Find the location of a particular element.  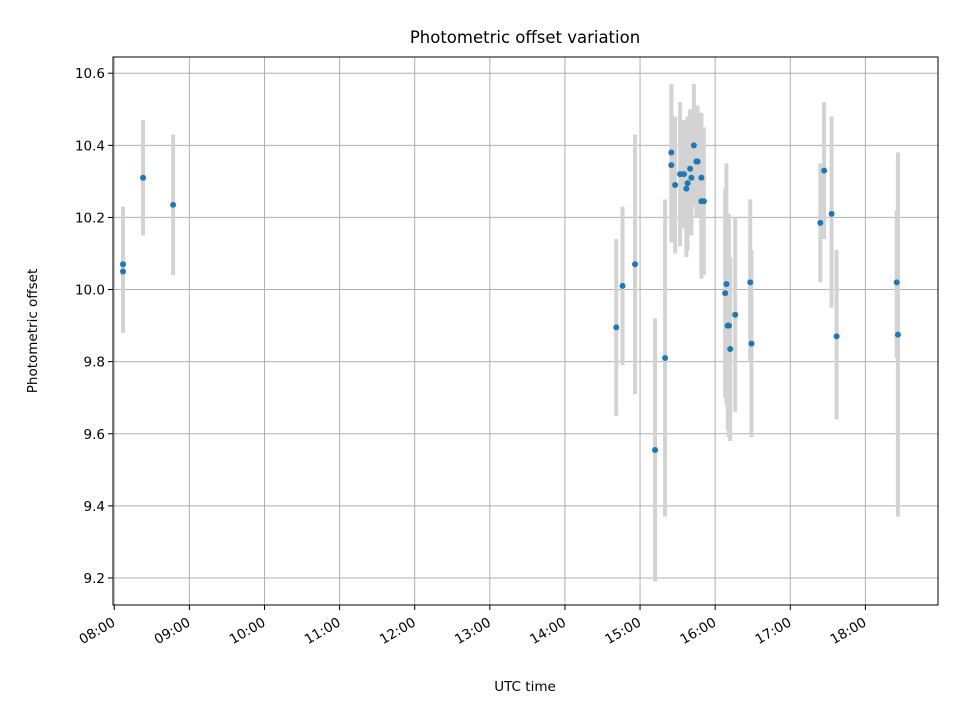

y-tick-label: 9.4 is located at coordinates (94, 507).